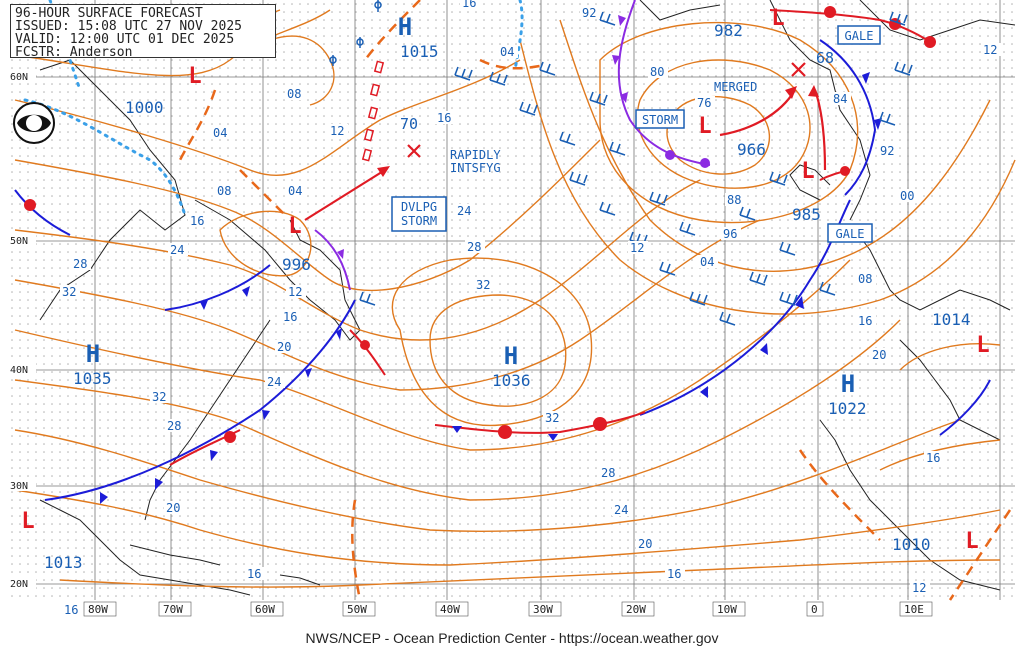 The height and width of the screenshot is (652, 1024). What do you see at coordinates (751, 149) in the screenshot?
I see `low-pressure-value: 966` at bounding box center [751, 149].